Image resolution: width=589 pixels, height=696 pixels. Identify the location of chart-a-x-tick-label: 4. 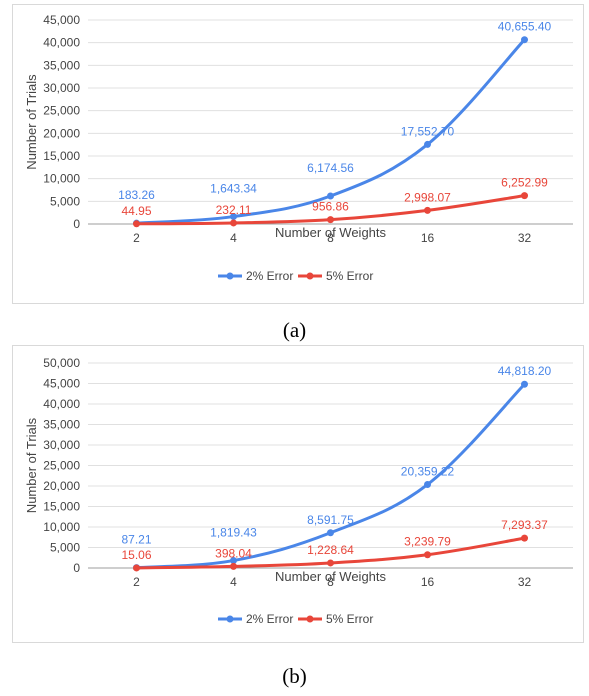
(233, 238).